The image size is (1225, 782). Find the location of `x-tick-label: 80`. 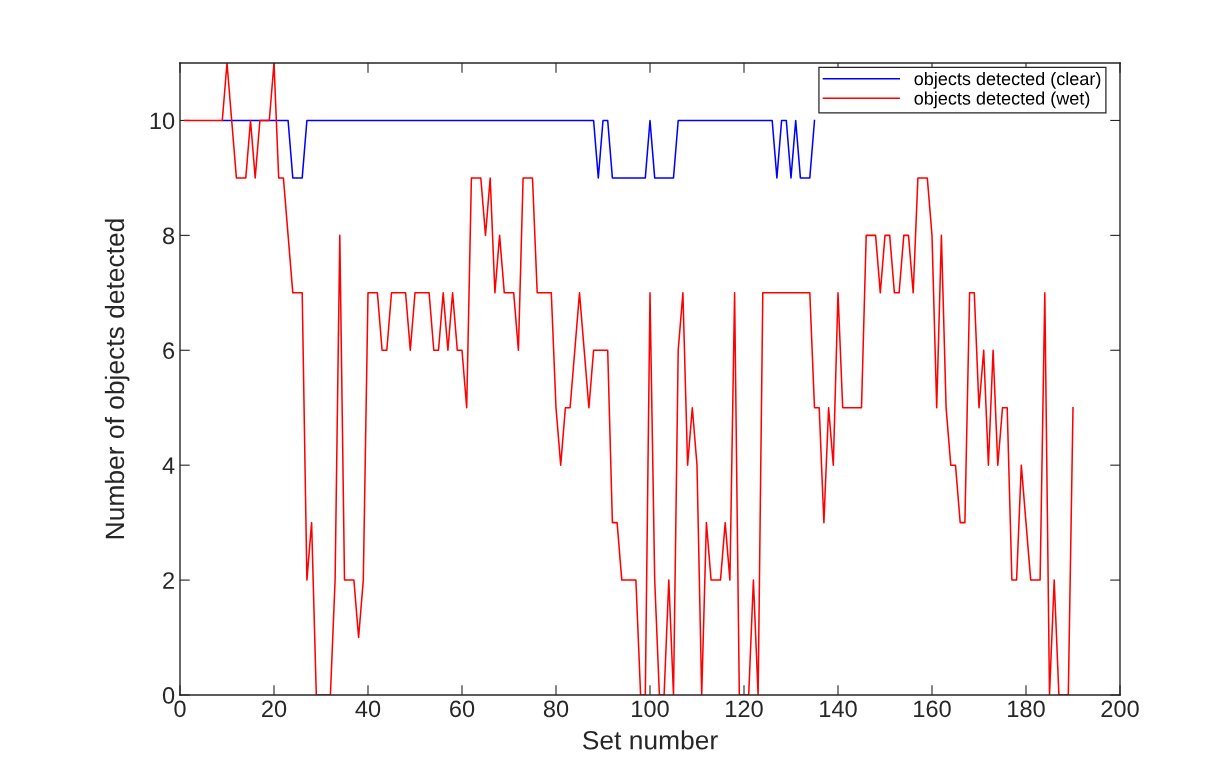

x-tick-label: 80 is located at coordinates (556, 709).